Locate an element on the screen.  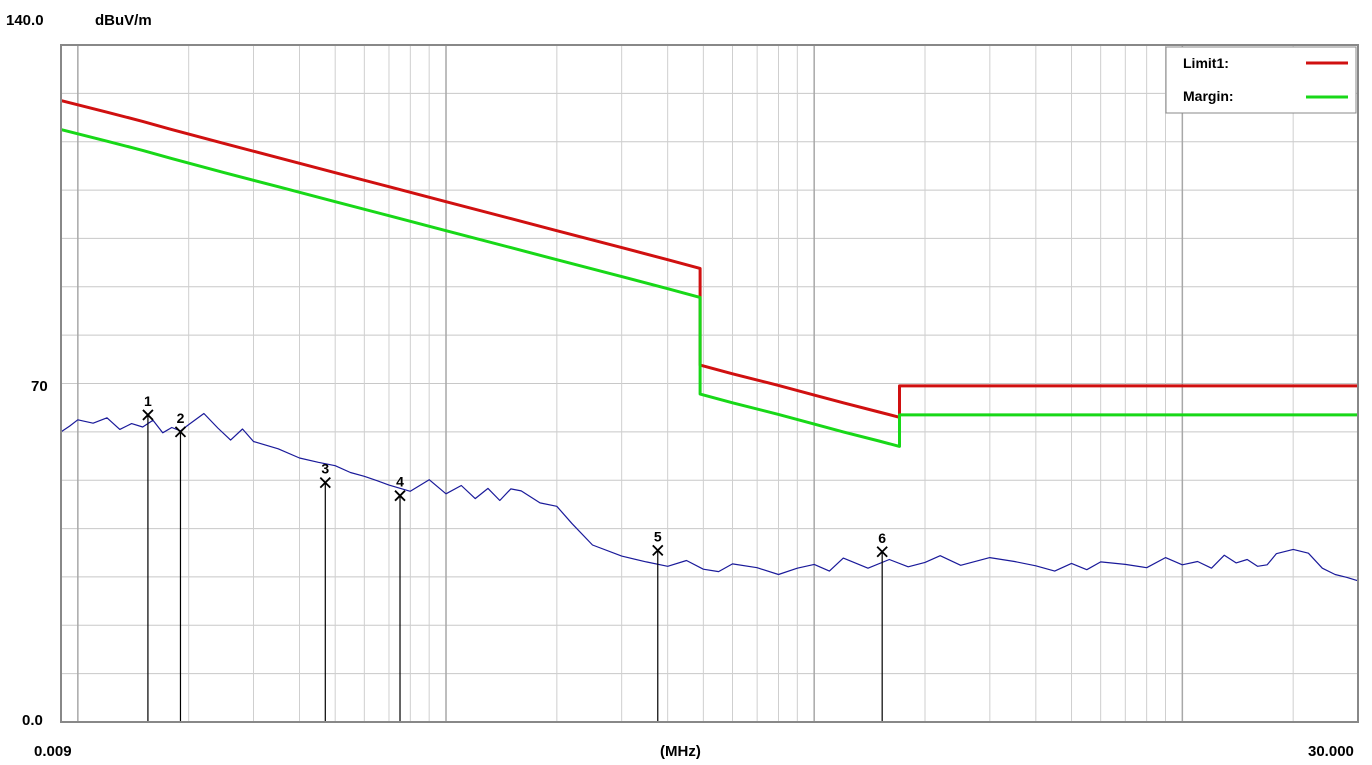
y-tick-label-max: 140.0 is located at coordinates (25, 20).